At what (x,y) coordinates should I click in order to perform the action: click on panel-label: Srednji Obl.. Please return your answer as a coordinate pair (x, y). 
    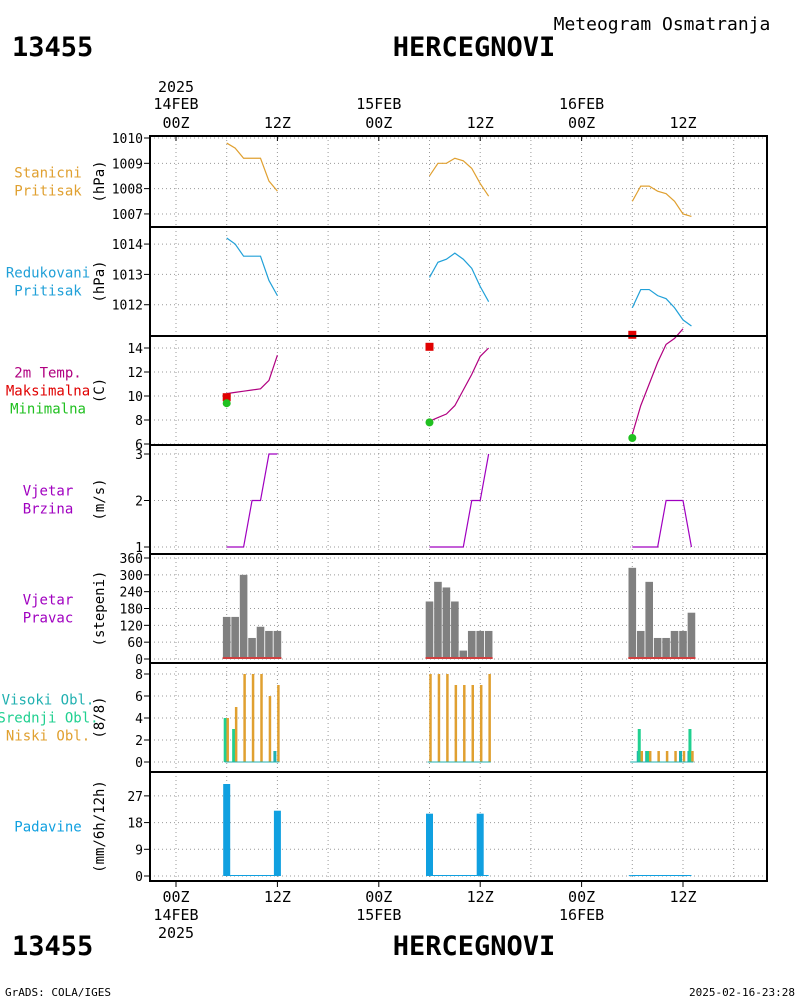
    Looking at the image, I should click on (49, 719).